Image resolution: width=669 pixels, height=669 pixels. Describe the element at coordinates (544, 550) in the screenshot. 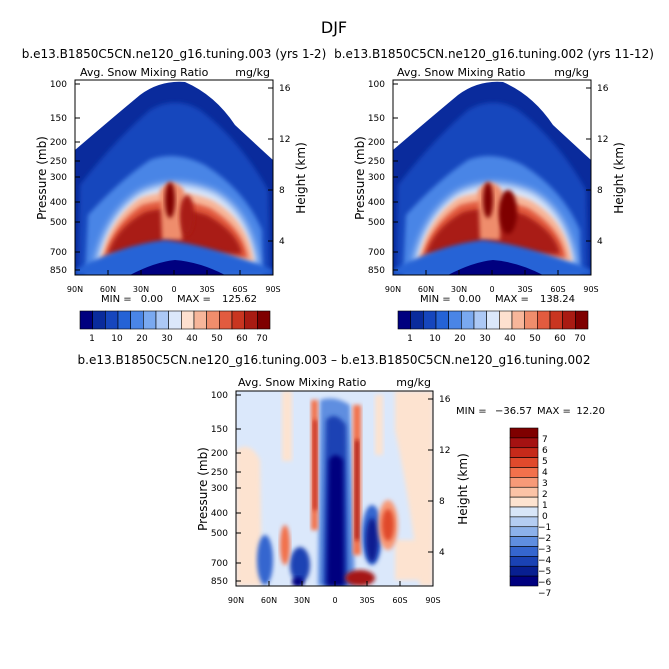

I see `panel-3-cb-label-m3: −3` at that location.